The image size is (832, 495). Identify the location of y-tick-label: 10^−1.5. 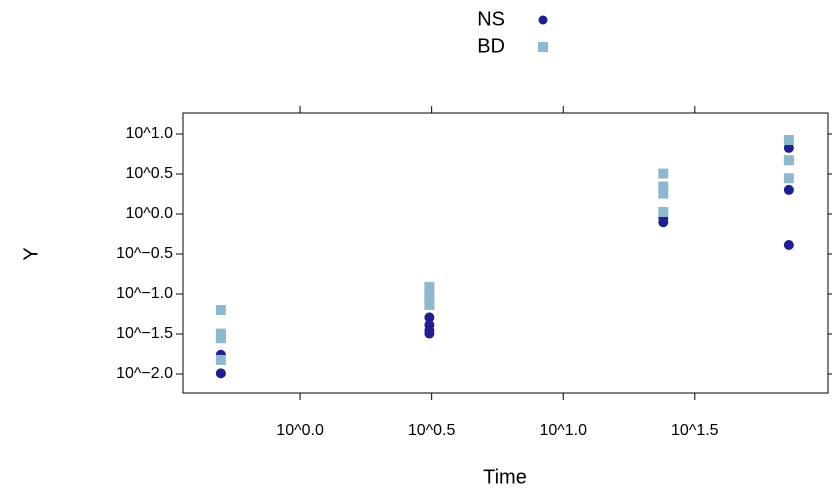
(144, 333).